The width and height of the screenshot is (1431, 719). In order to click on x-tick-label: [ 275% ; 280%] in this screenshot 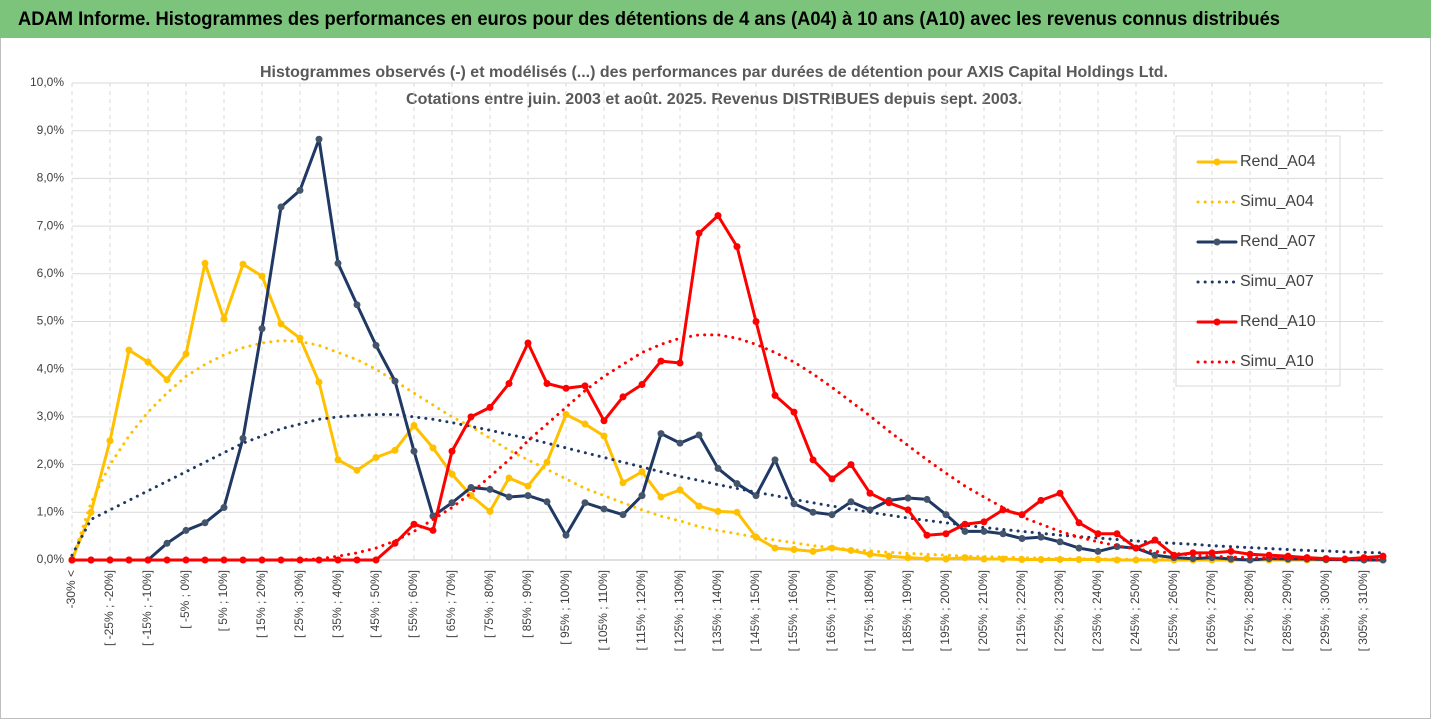, I will do `click(1249, 610)`.